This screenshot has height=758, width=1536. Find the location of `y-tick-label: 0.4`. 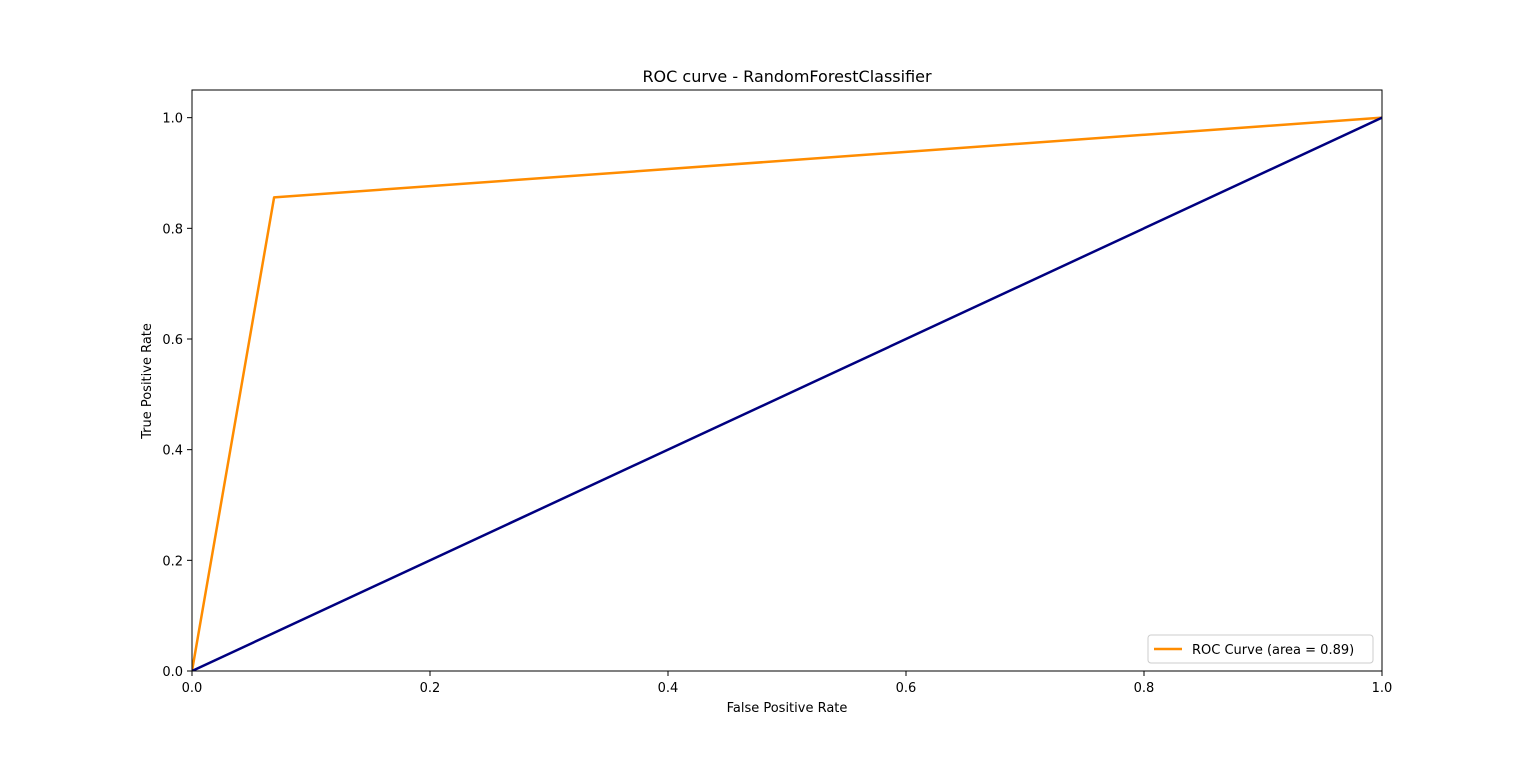

y-tick-label: 0.4 is located at coordinates (172, 451).